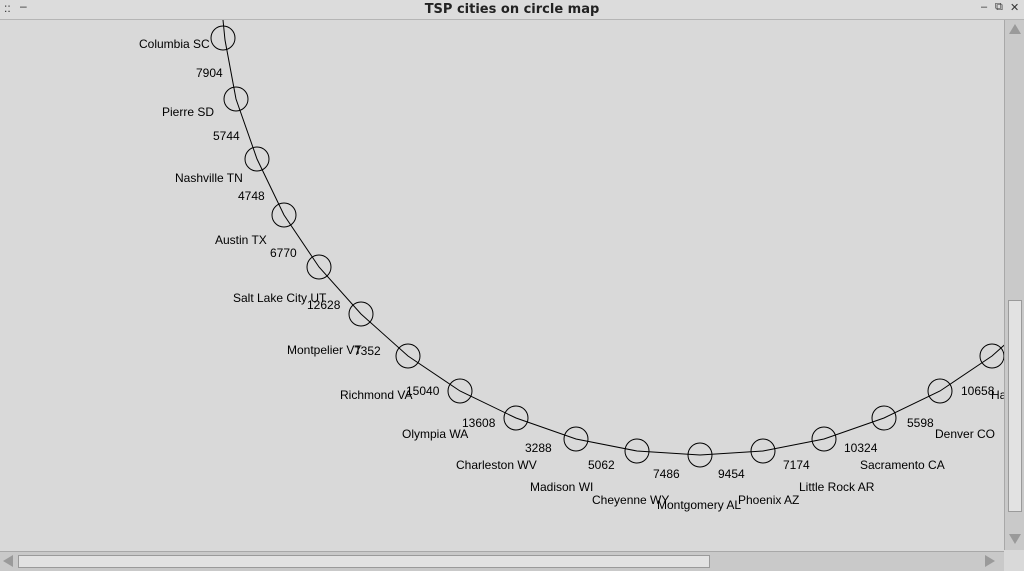 This screenshot has width=1024, height=571. I want to click on maximize-icon: ⧉, so click(999, 7).